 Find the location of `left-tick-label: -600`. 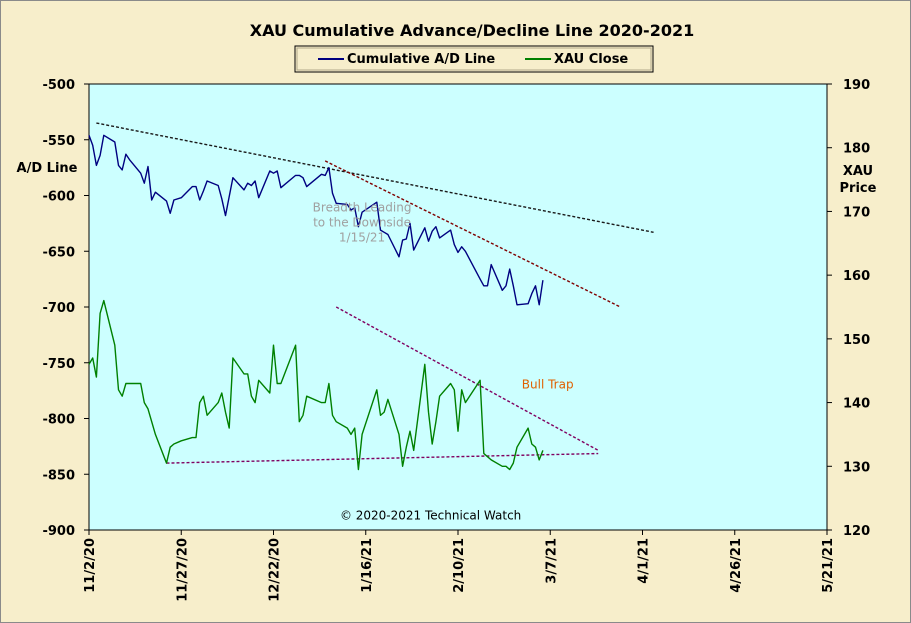

left-tick-label: -600 is located at coordinates (58, 197).